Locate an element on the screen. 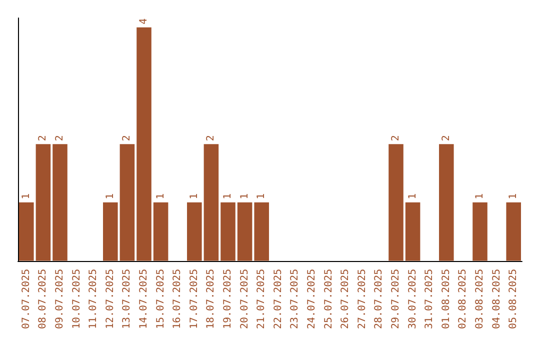 The height and width of the screenshot is (340, 540). x-tick-label: 22.07.2025 is located at coordinates (278, 299).